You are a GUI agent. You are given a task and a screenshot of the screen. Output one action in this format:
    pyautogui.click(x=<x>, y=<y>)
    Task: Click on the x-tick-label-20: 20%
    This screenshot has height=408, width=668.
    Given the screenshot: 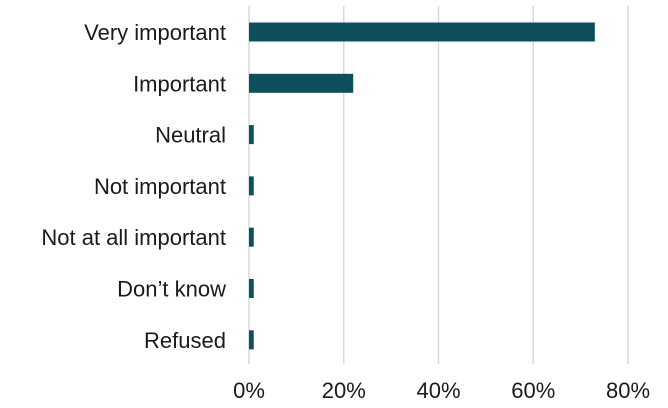 What is the action you would take?
    pyautogui.click(x=344, y=390)
    